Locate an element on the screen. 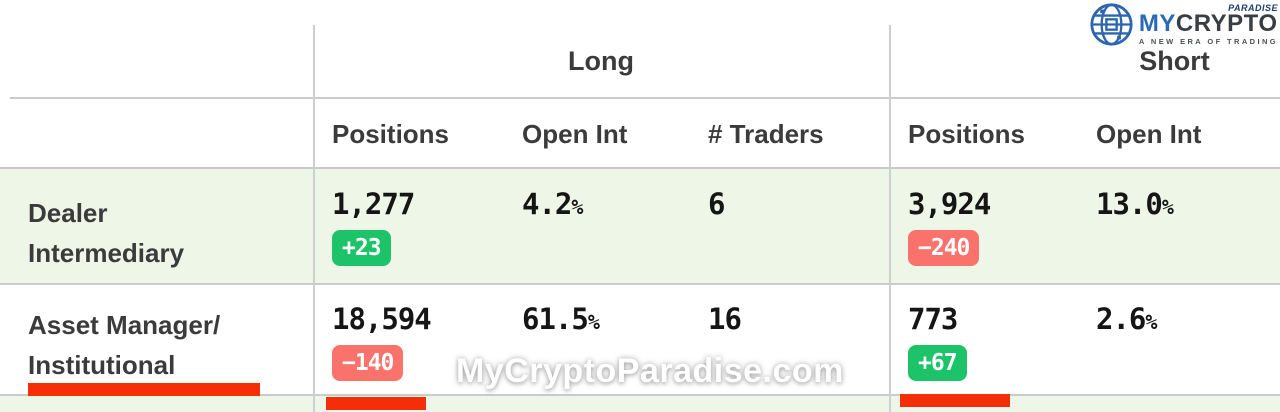 This screenshot has height=412, width=1280. col-header-cutoff is located at coordinates (1274, 132).